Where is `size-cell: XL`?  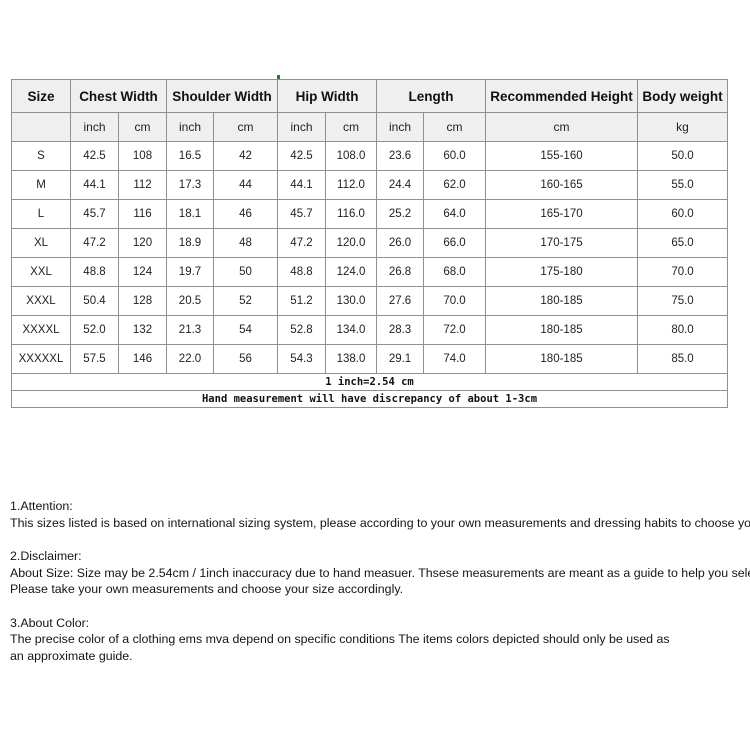 size-cell: XL is located at coordinates (41, 243).